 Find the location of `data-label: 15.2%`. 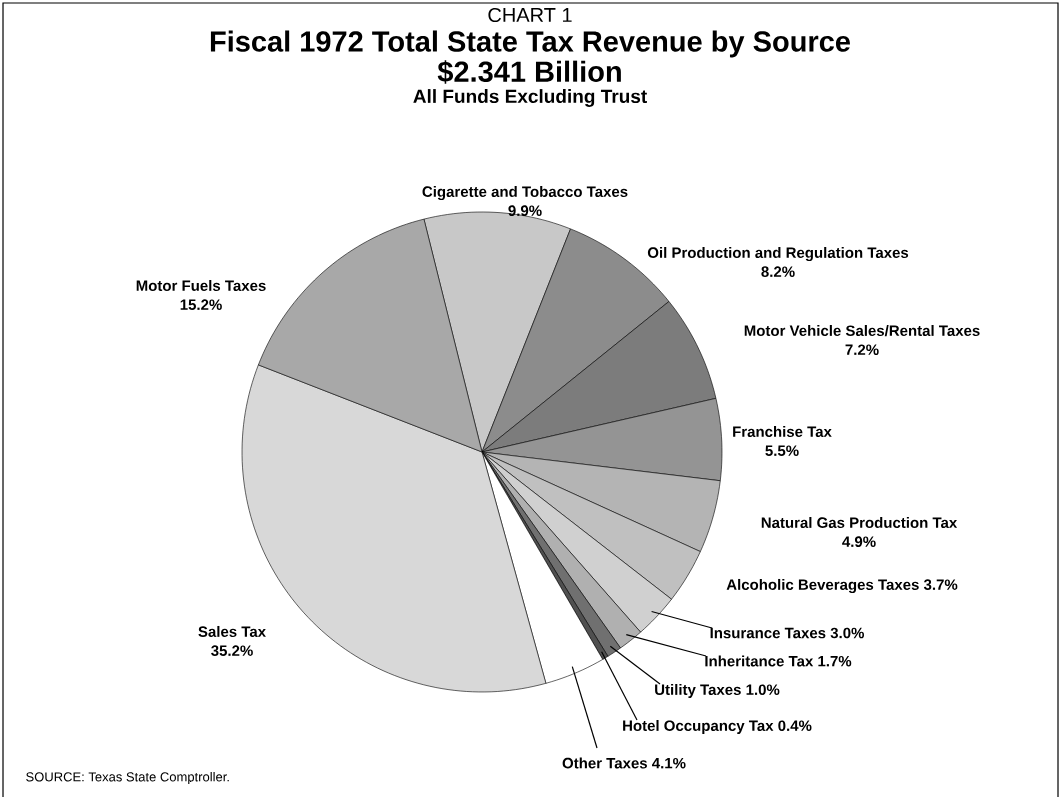

data-label: 15.2% is located at coordinates (201, 304).